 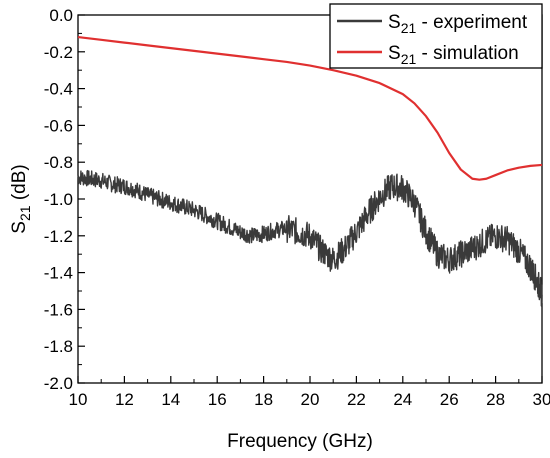 What do you see at coordinates (58, 162) in the screenshot?
I see `y-tick-label: -0.8` at bounding box center [58, 162].